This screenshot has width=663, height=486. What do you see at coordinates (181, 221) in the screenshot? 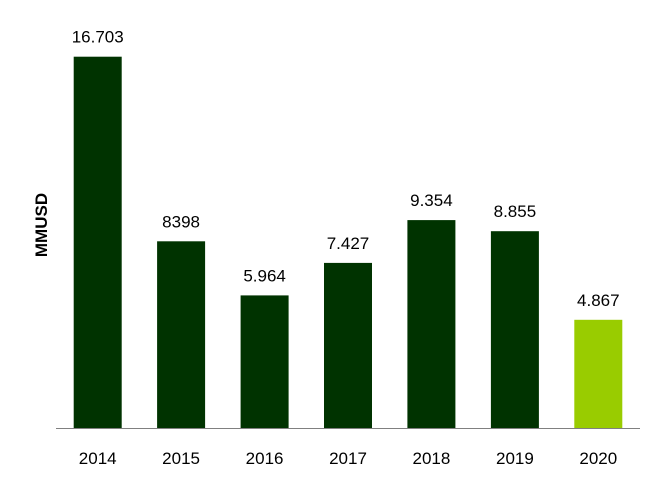
I see `data-label-2015: 8398` at bounding box center [181, 221].